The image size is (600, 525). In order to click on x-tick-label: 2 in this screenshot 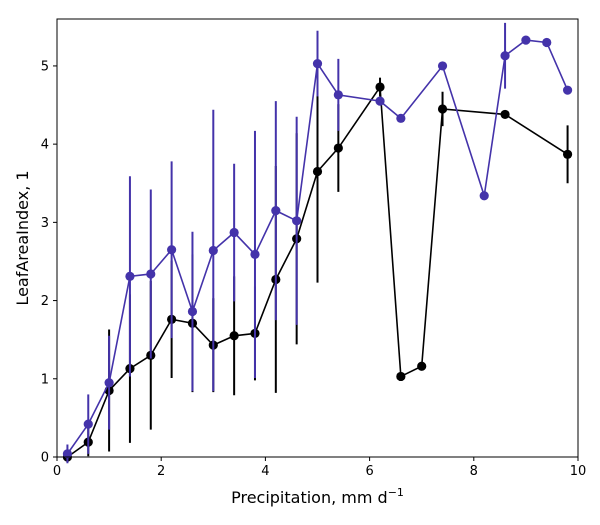, I will do `click(161, 471)`.